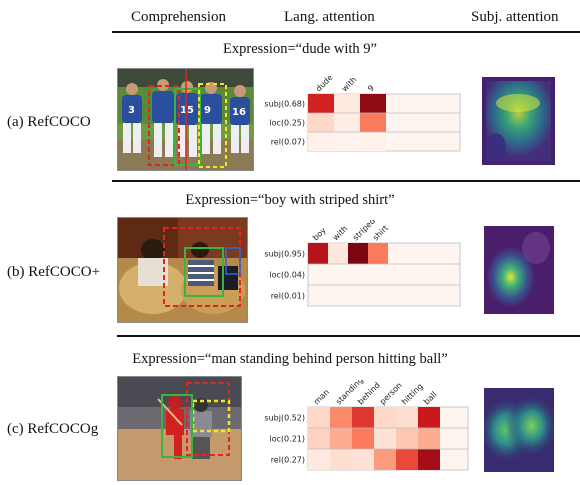 The image size is (580, 485). I want to click on lang-attention-heatmap-a: subj(0.68) loc(0.25) rel(0.07) dude with 9, so click(361, 121).